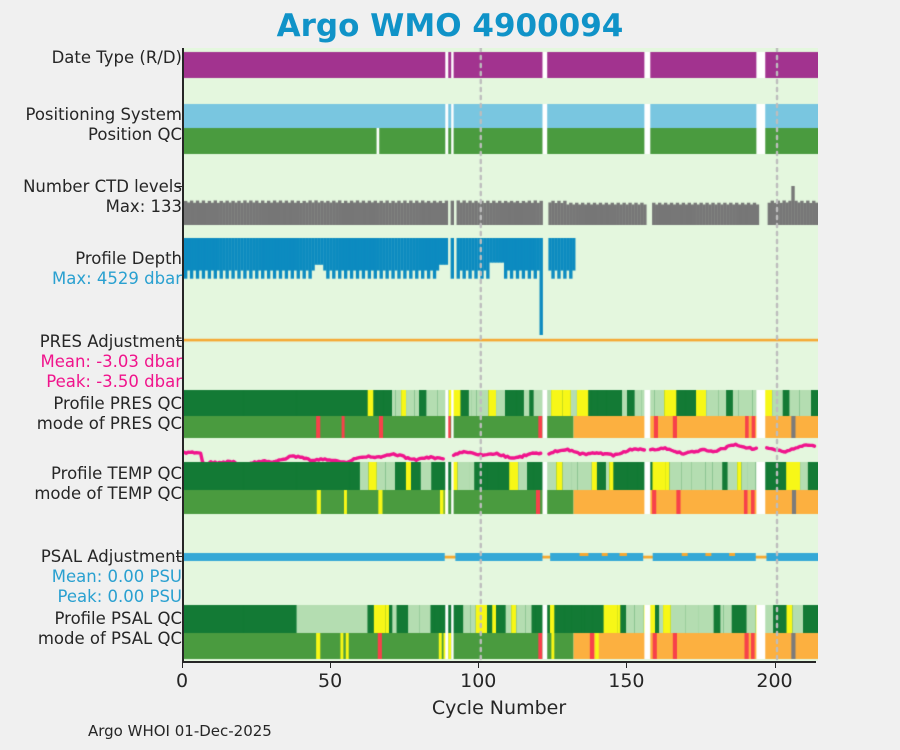 The width and height of the screenshot is (900, 750). What do you see at coordinates (119, 596) in the screenshot?
I see `row-label-line: Peak: 0.00 PSU` at bounding box center [119, 596].